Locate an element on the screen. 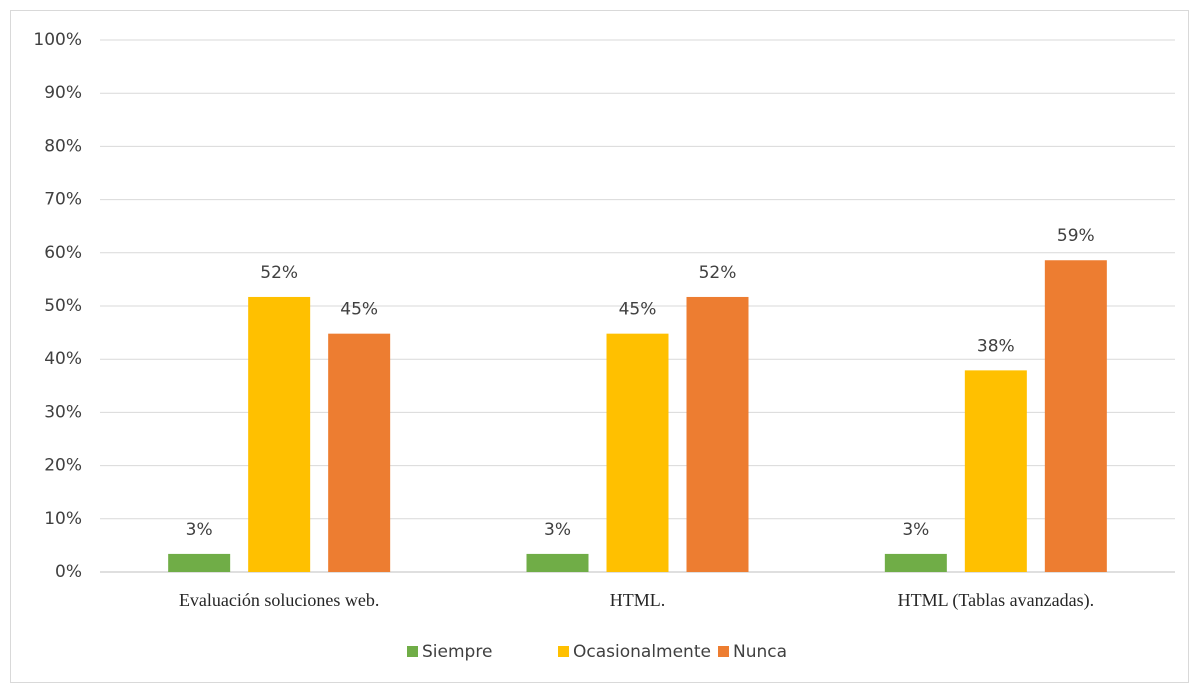  data-label: 59% is located at coordinates (1076, 236).